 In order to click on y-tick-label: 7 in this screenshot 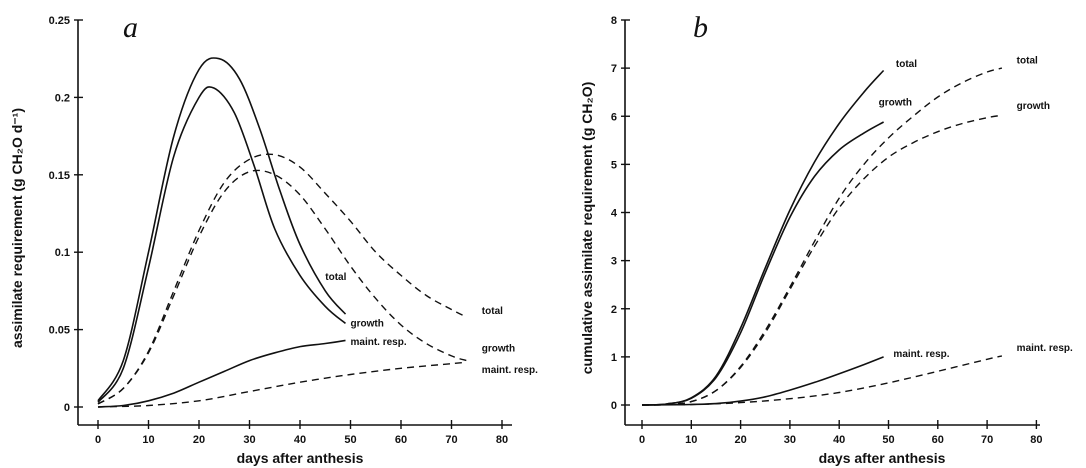, I will do `click(614, 69)`.